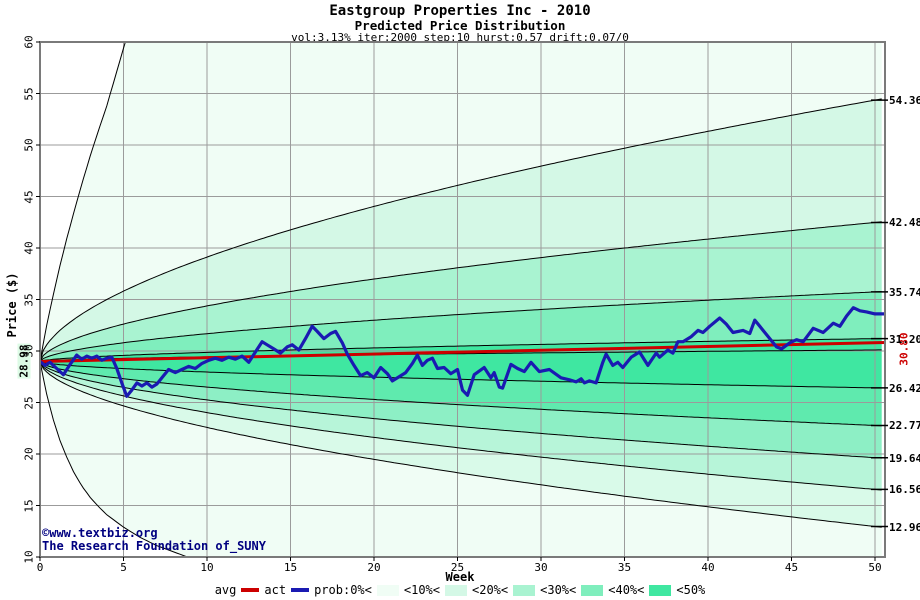 The width and height of the screenshot is (920, 600). Describe the element at coordinates (154, 546) in the screenshot. I see `copyright-org: The Research Foundation of_SUNY` at that location.